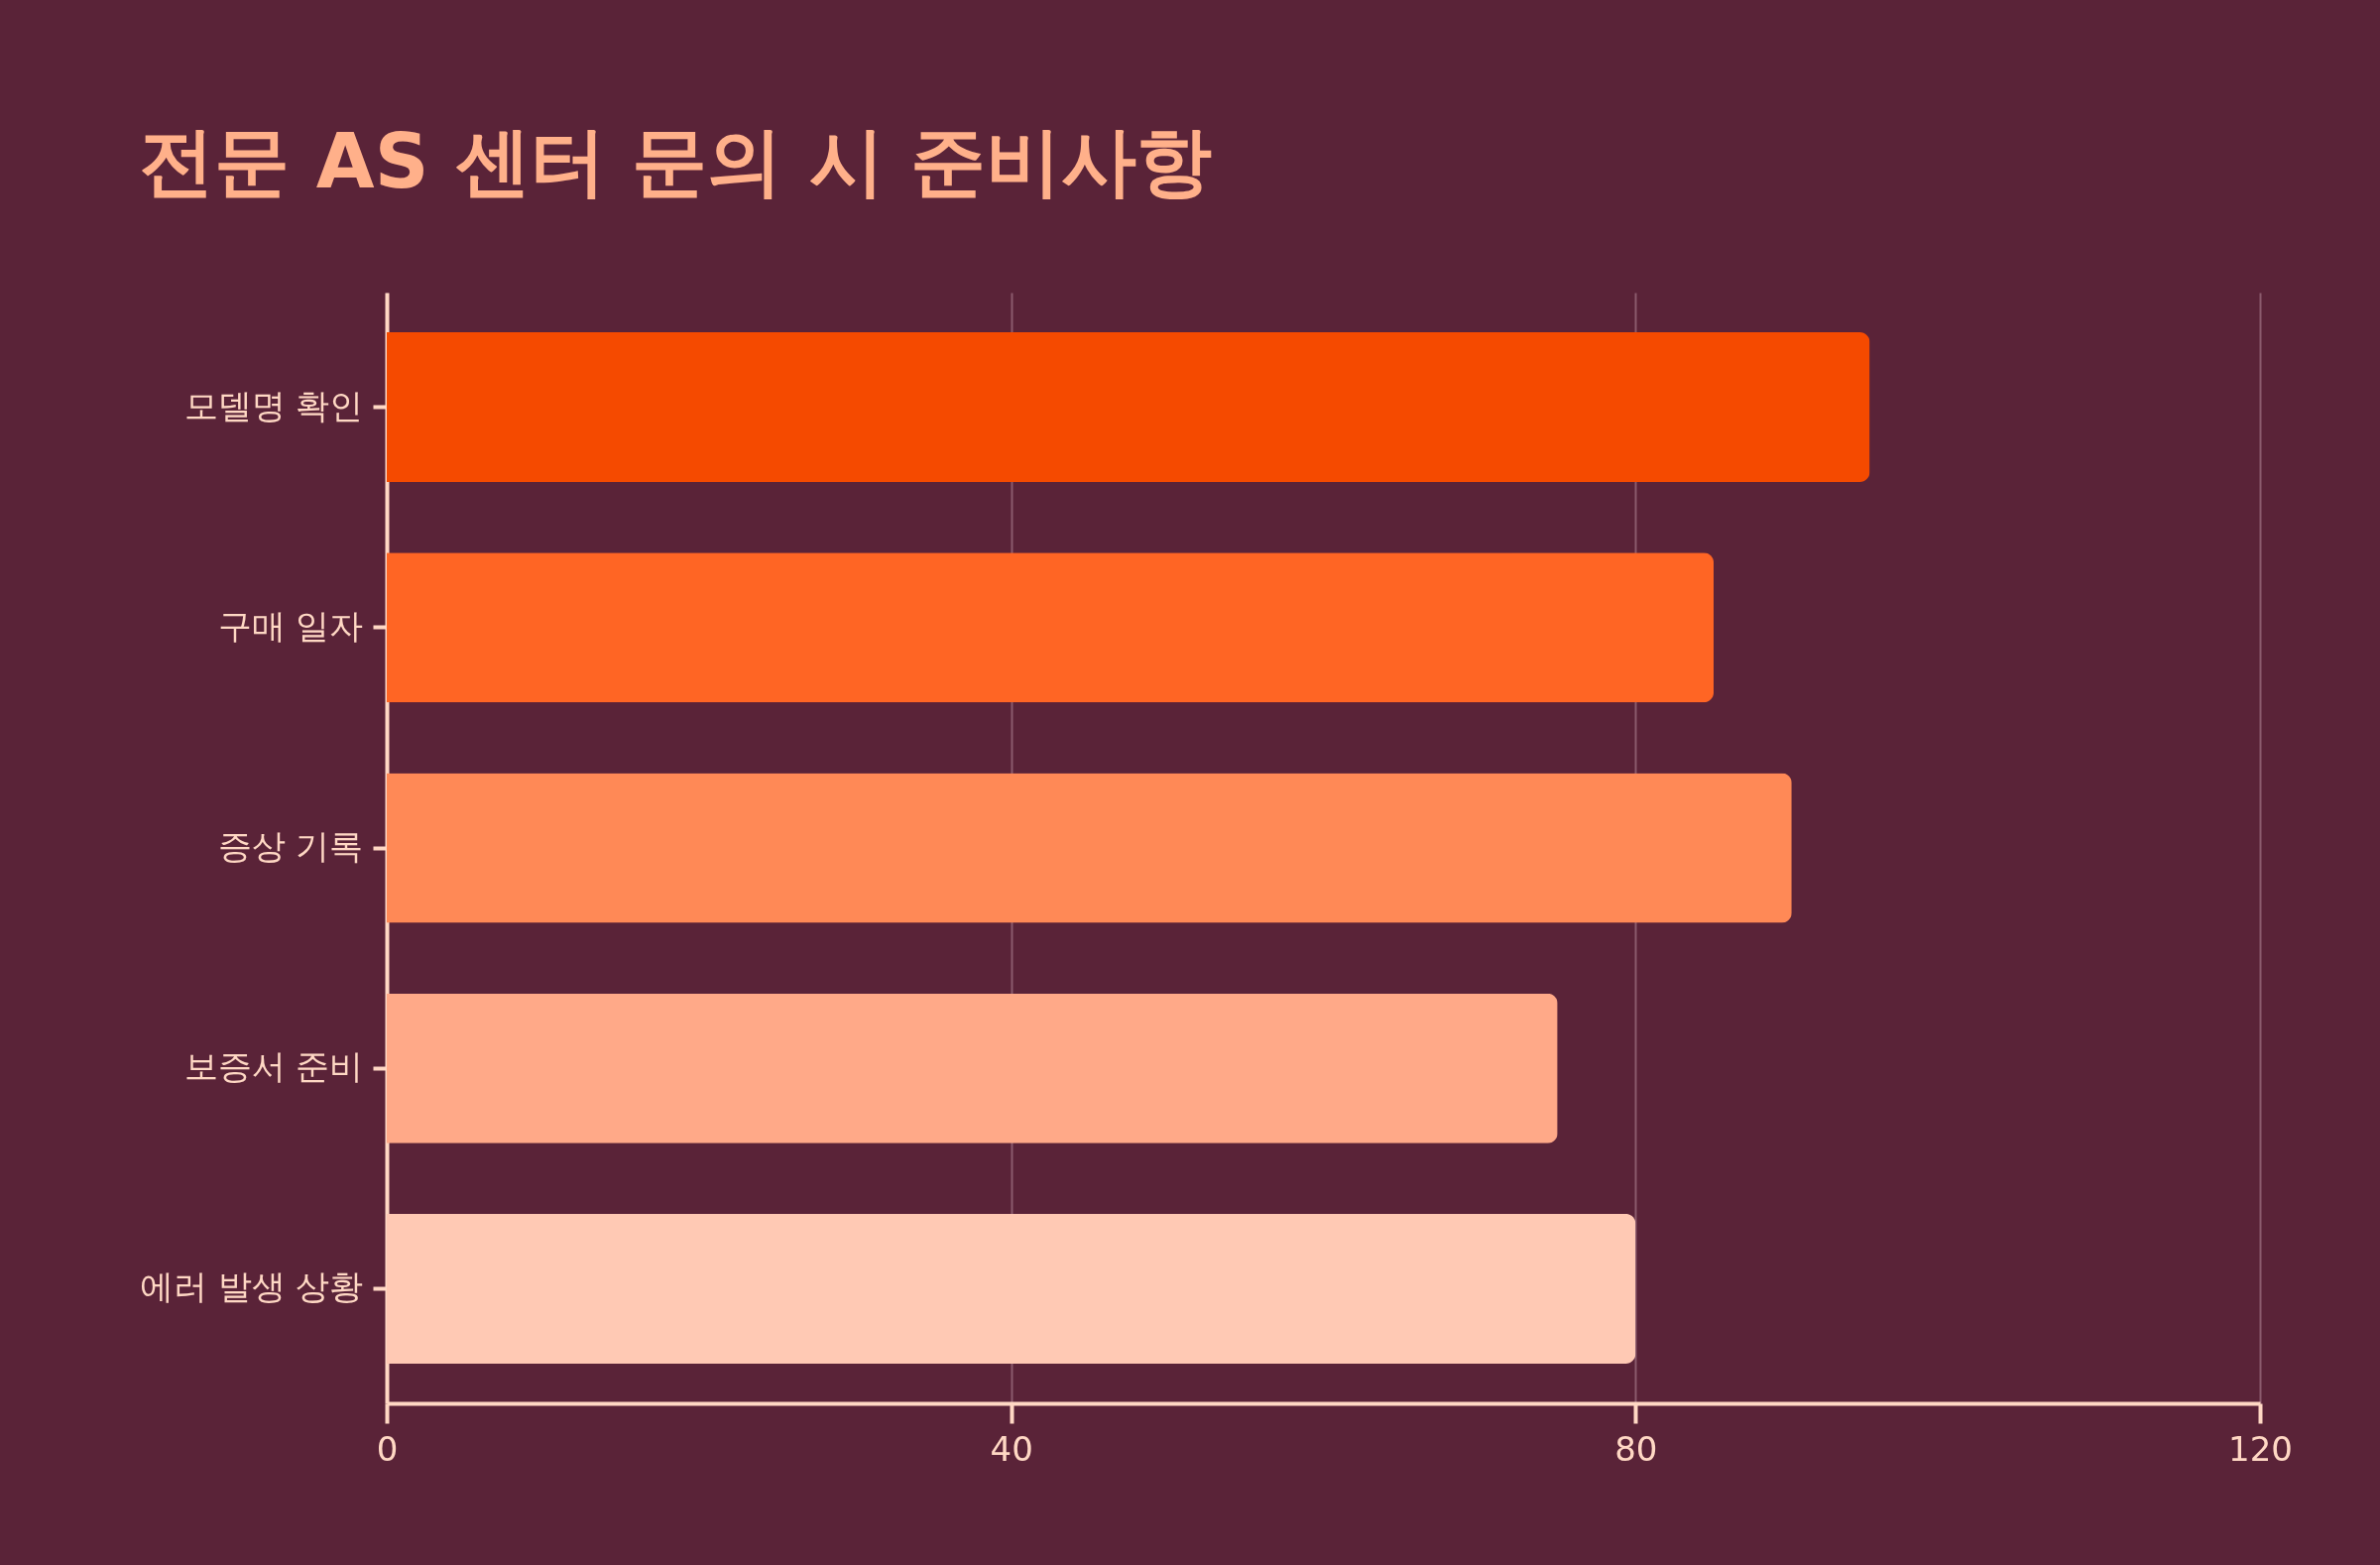 This screenshot has height=1565, width=2380. What do you see at coordinates (676, 161) in the screenshot?
I see `chart-title: 전문 AS 센터 문의 시 준비사항` at bounding box center [676, 161].